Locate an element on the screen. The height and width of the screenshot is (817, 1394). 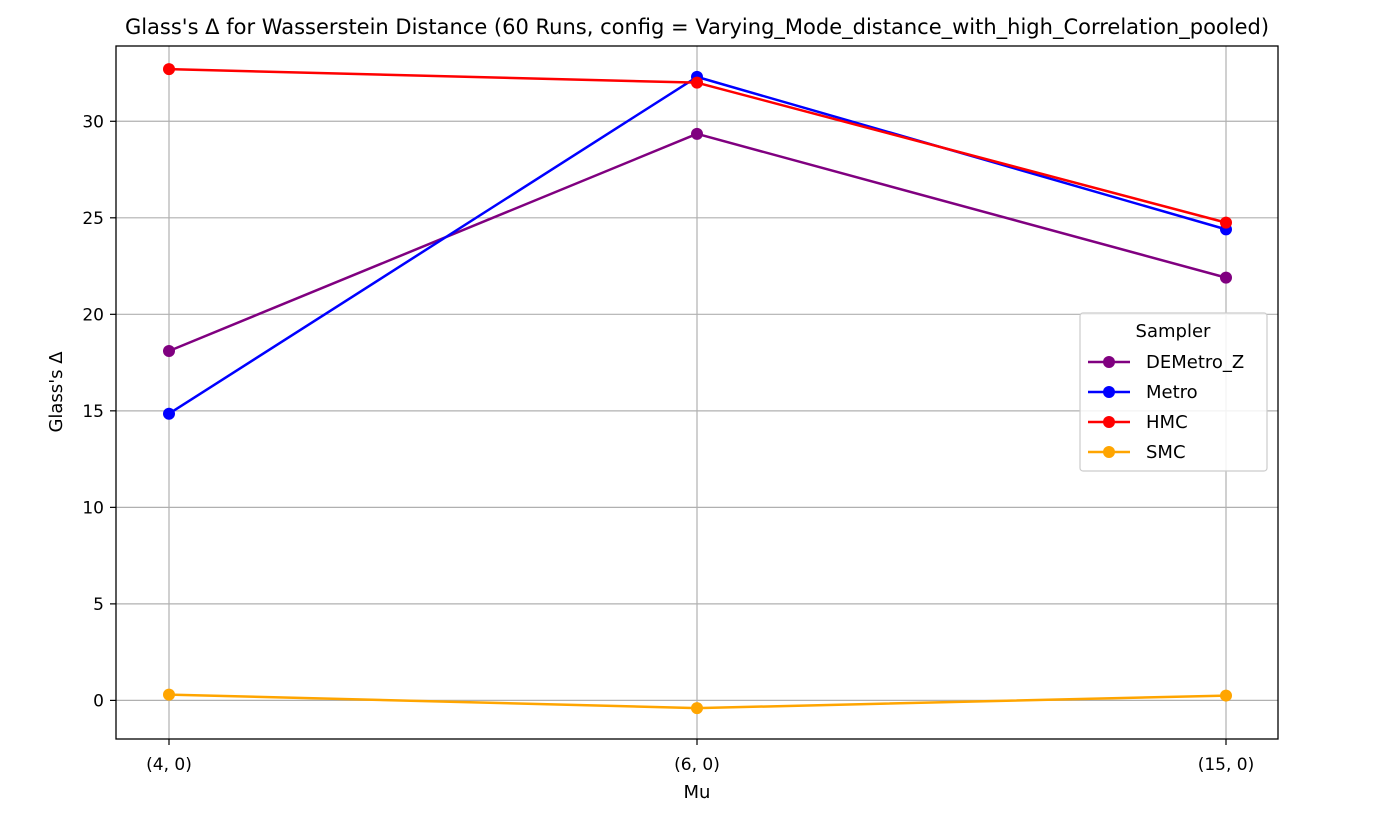
y-tick-label: 15 is located at coordinates (93, 412).